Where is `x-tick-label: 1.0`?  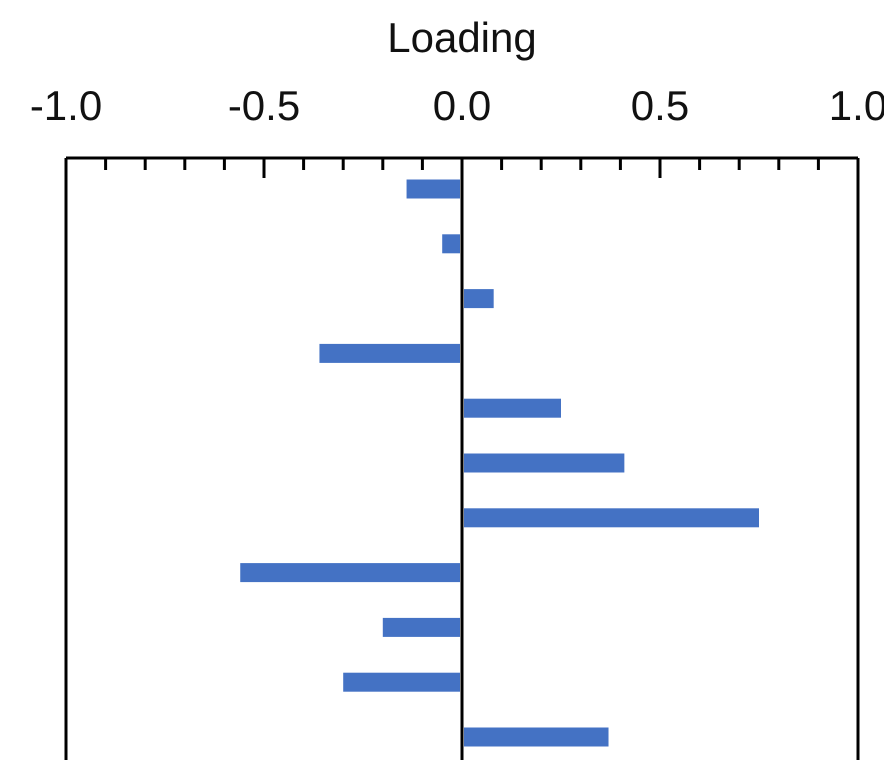
x-tick-label: 1.0 is located at coordinates (856, 105).